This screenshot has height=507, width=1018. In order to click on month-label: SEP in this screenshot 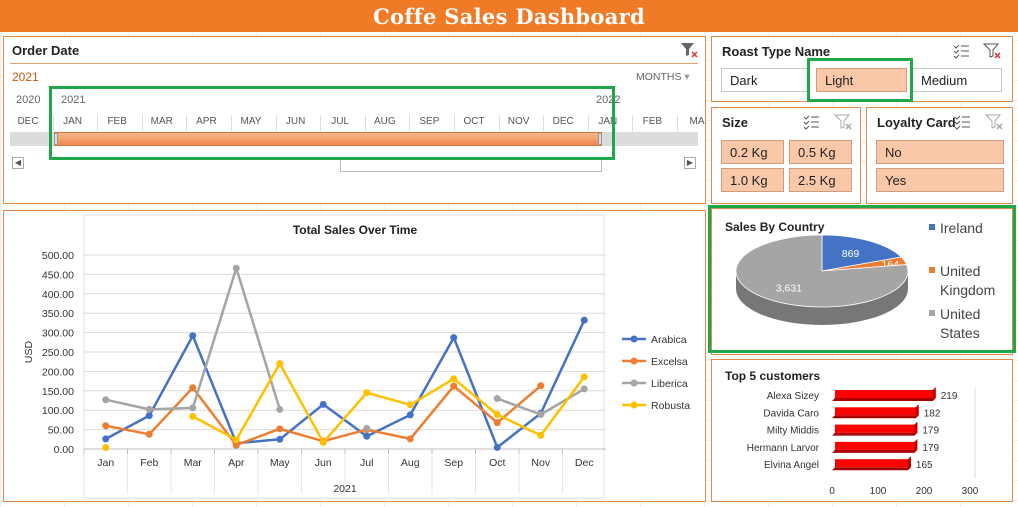, I will do `click(429, 121)`.